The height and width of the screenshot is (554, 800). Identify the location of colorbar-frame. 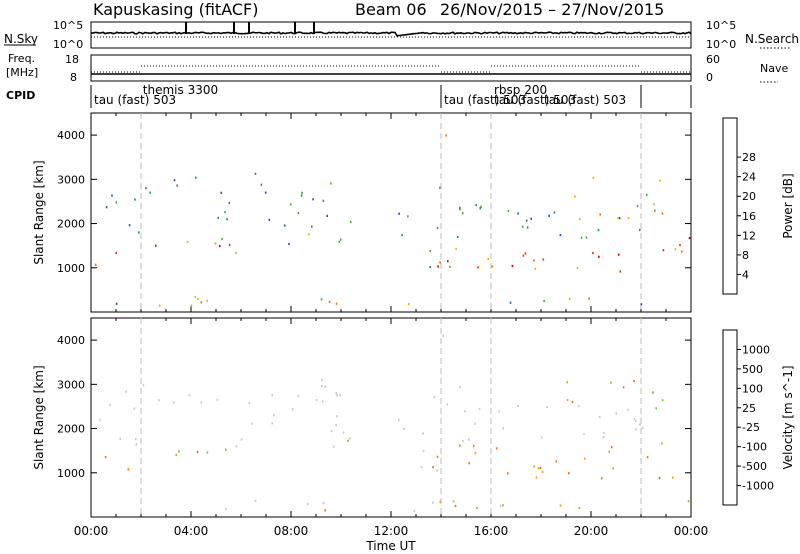
(730, 206).